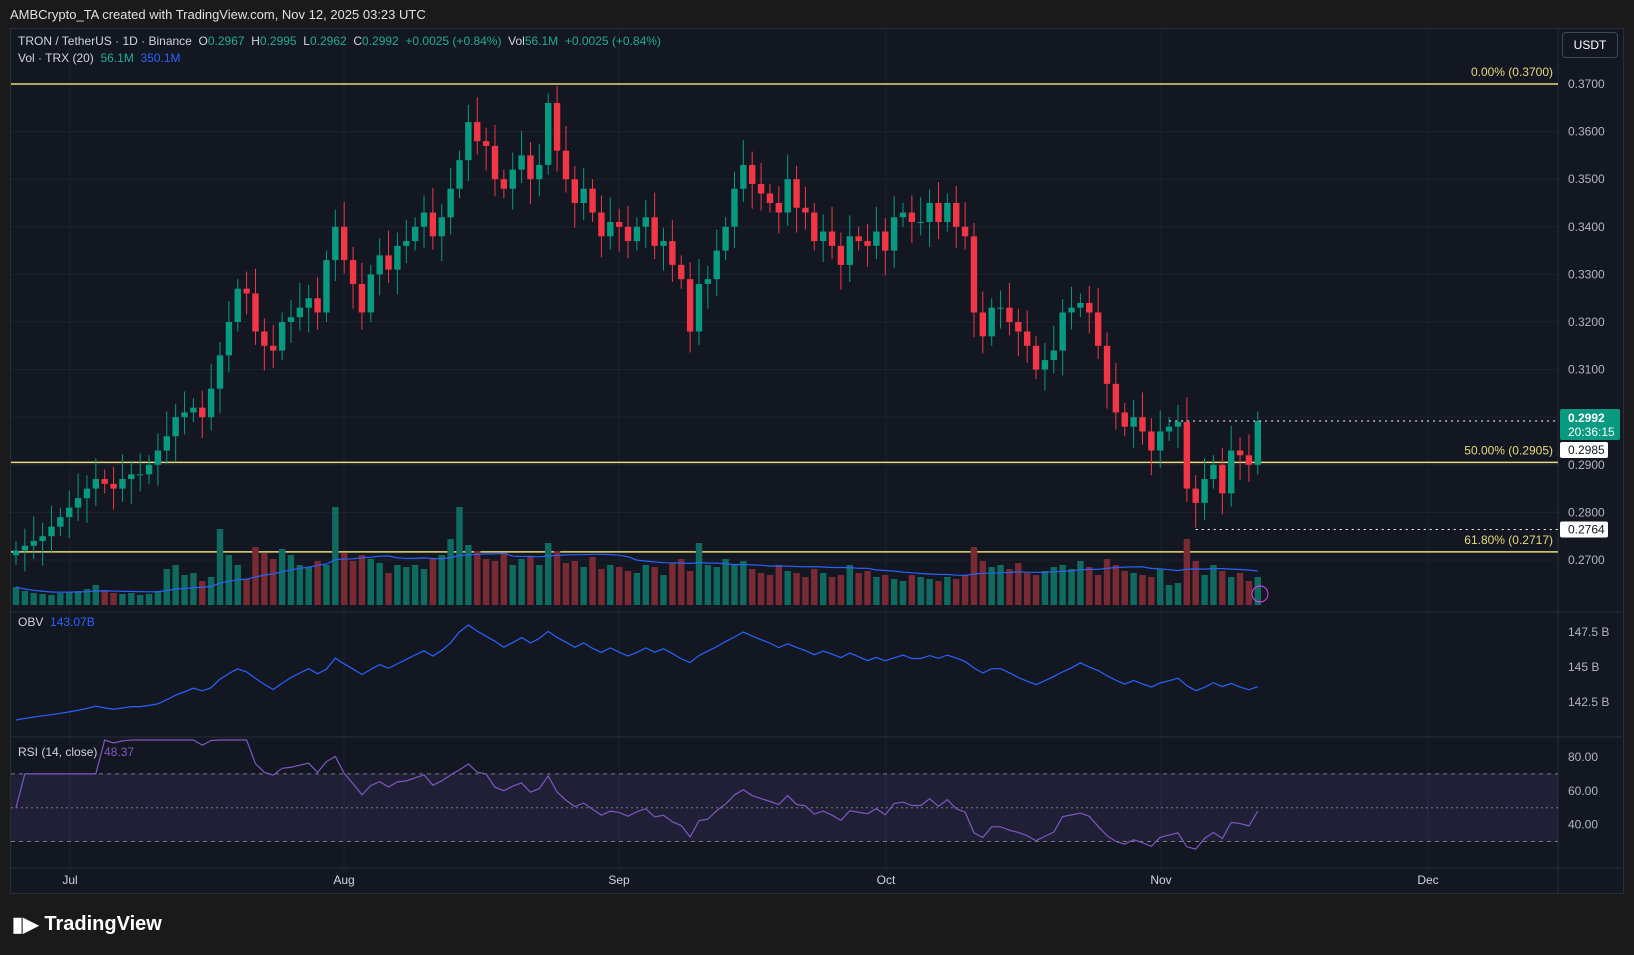 The height and width of the screenshot is (955, 1634). What do you see at coordinates (58, 752) in the screenshot?
I see `rsi-label: RSI (14, close)` at bounding box center [58, 752].